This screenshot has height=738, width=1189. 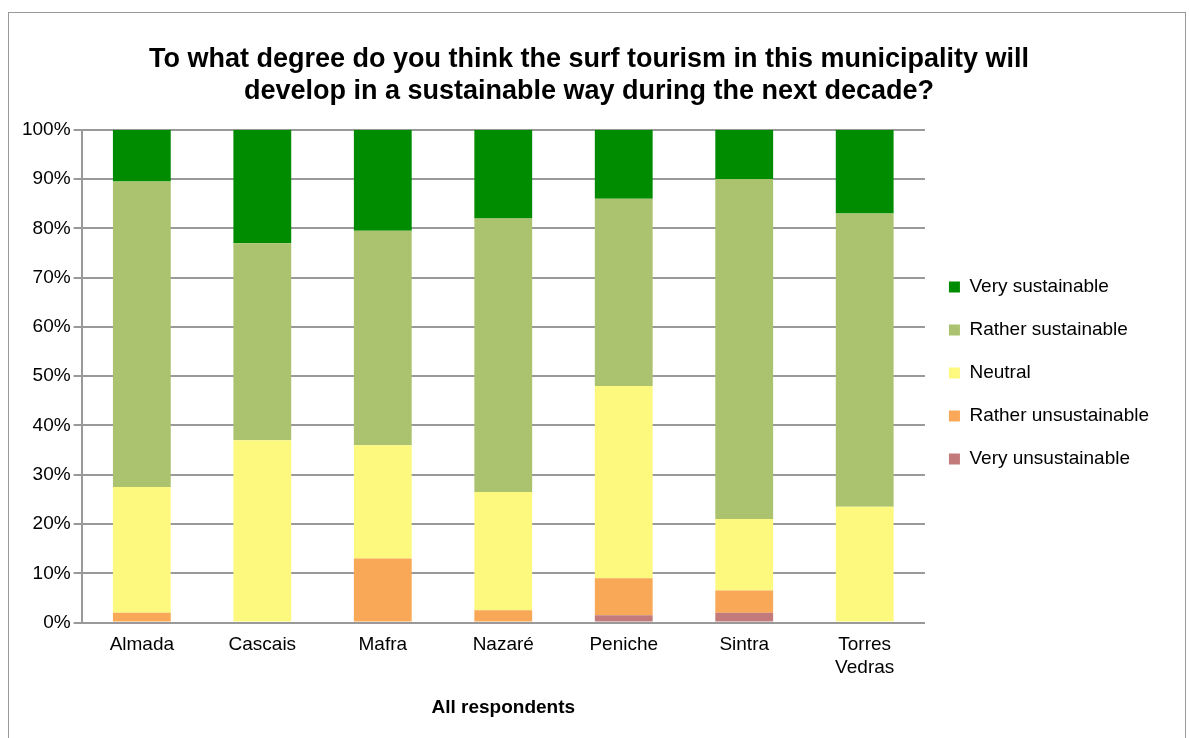 I want to click on y-tick-label: 40%, so click(x=51, y=424).